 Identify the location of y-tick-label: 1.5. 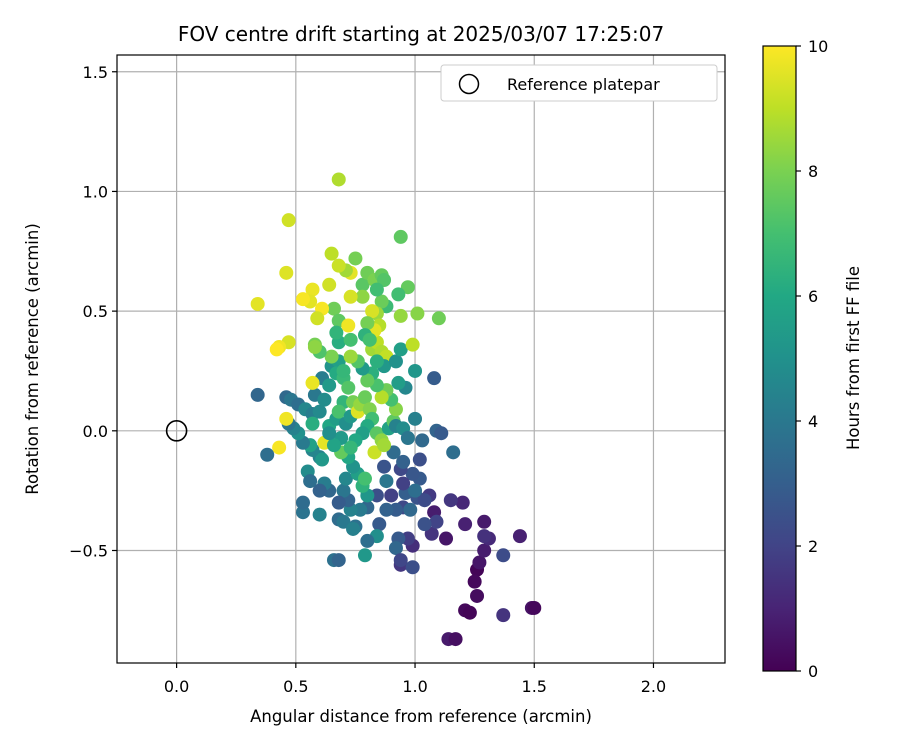
(95, 72).